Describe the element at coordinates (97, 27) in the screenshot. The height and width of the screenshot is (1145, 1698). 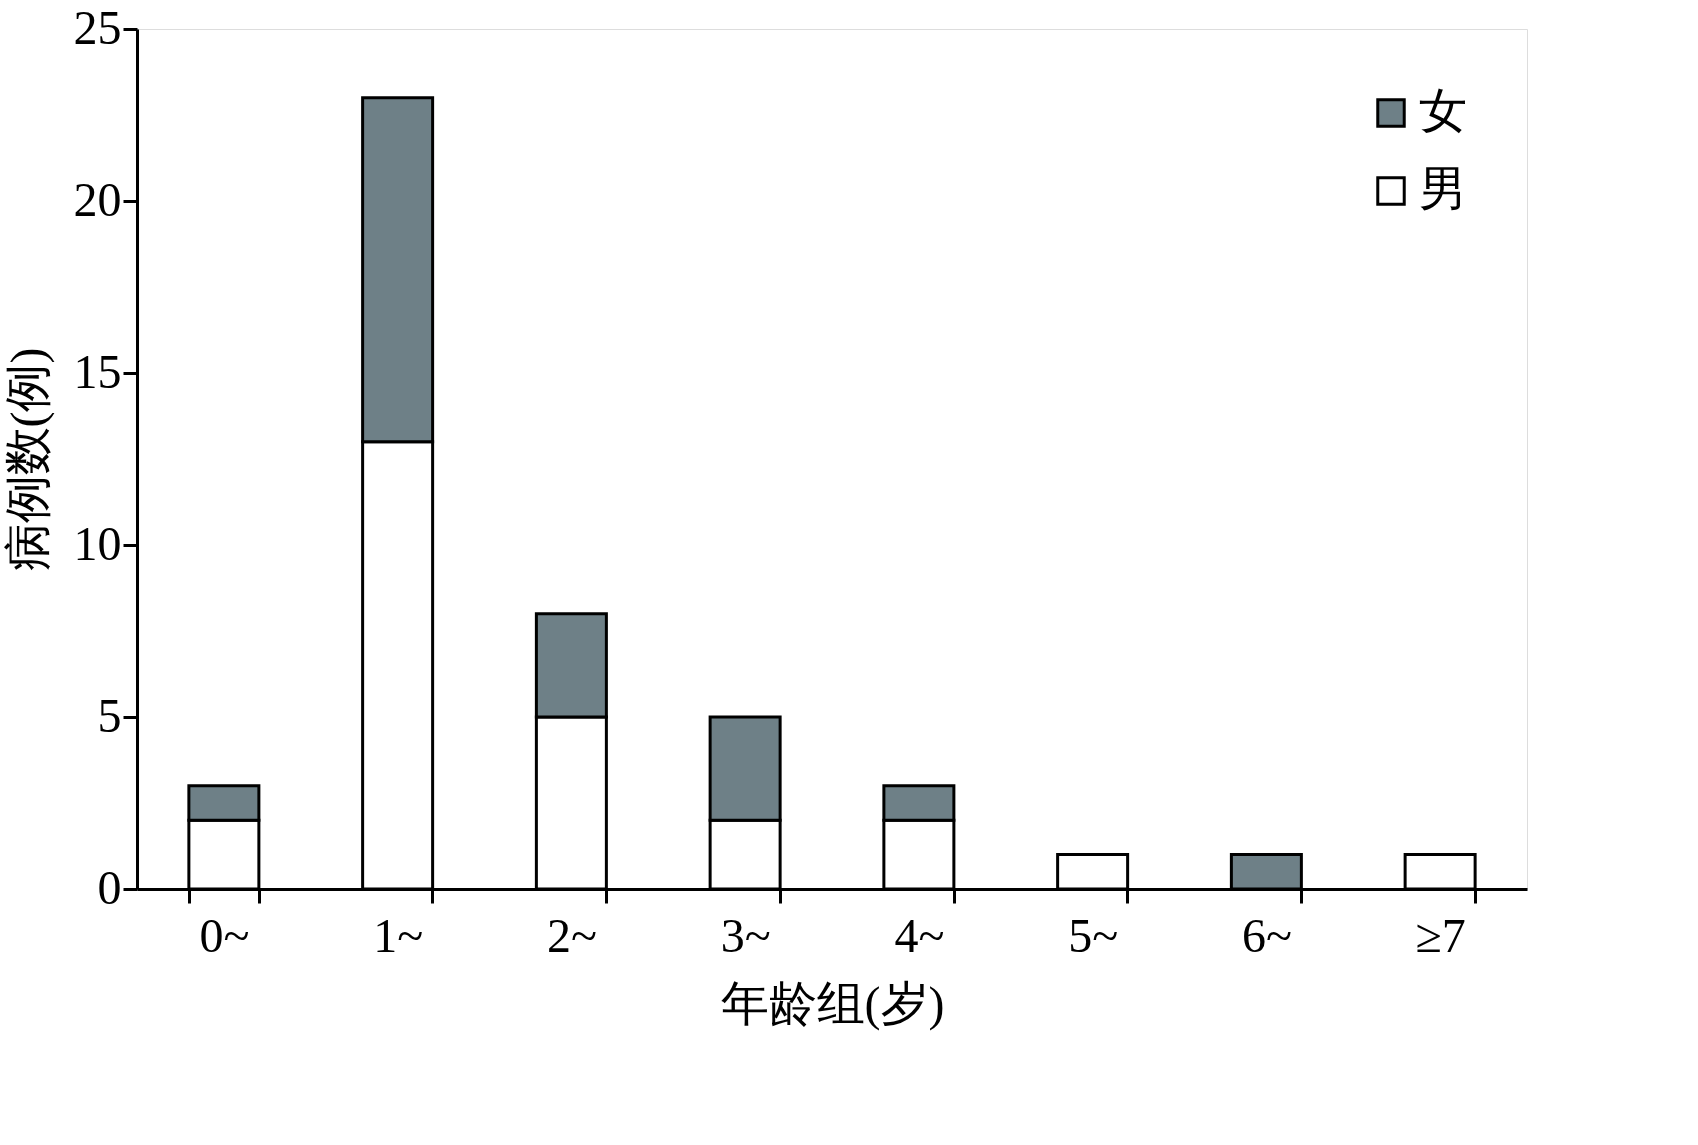
I see `y-tick-label: 25` at that location.